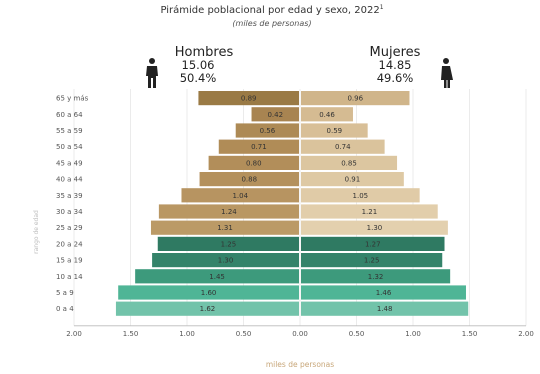  I want to click on age-group-label: 5 a 9, so click(65, 293).